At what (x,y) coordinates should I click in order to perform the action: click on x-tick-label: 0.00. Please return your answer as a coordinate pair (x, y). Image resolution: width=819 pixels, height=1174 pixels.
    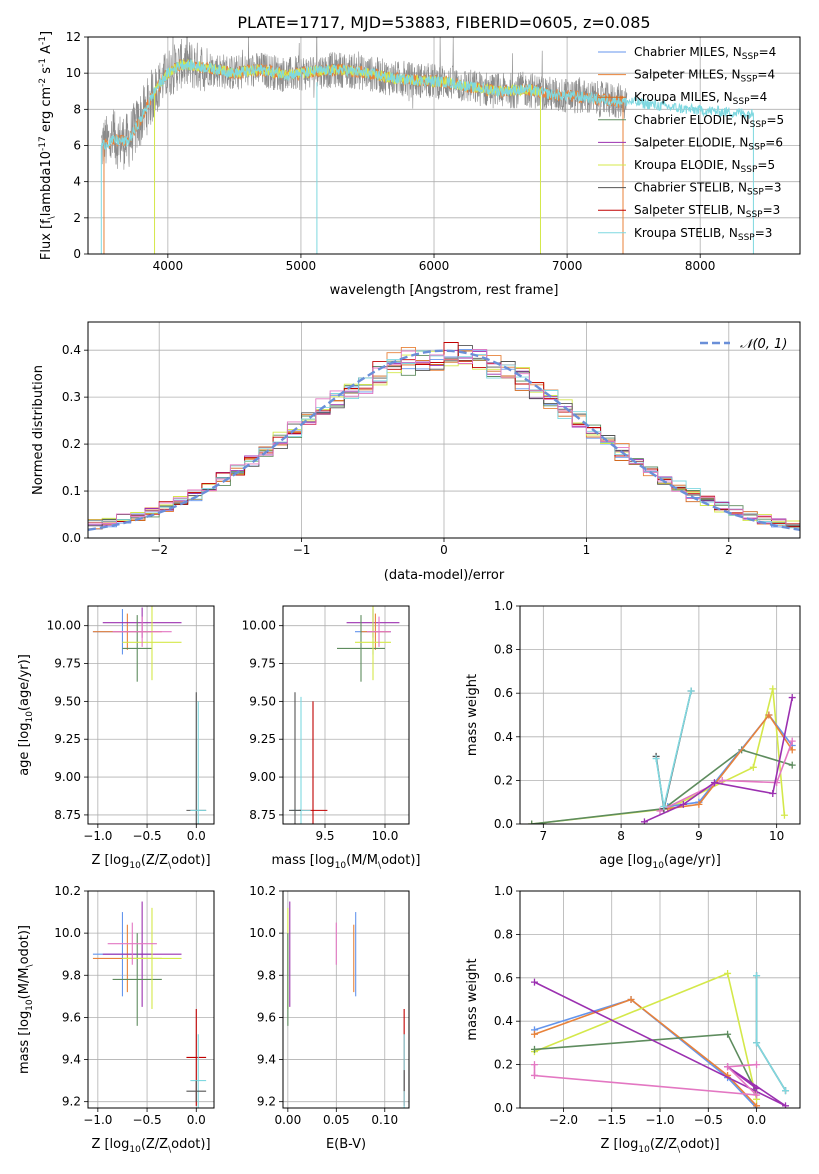
    Looking at the image, I should click on (287, 1120).